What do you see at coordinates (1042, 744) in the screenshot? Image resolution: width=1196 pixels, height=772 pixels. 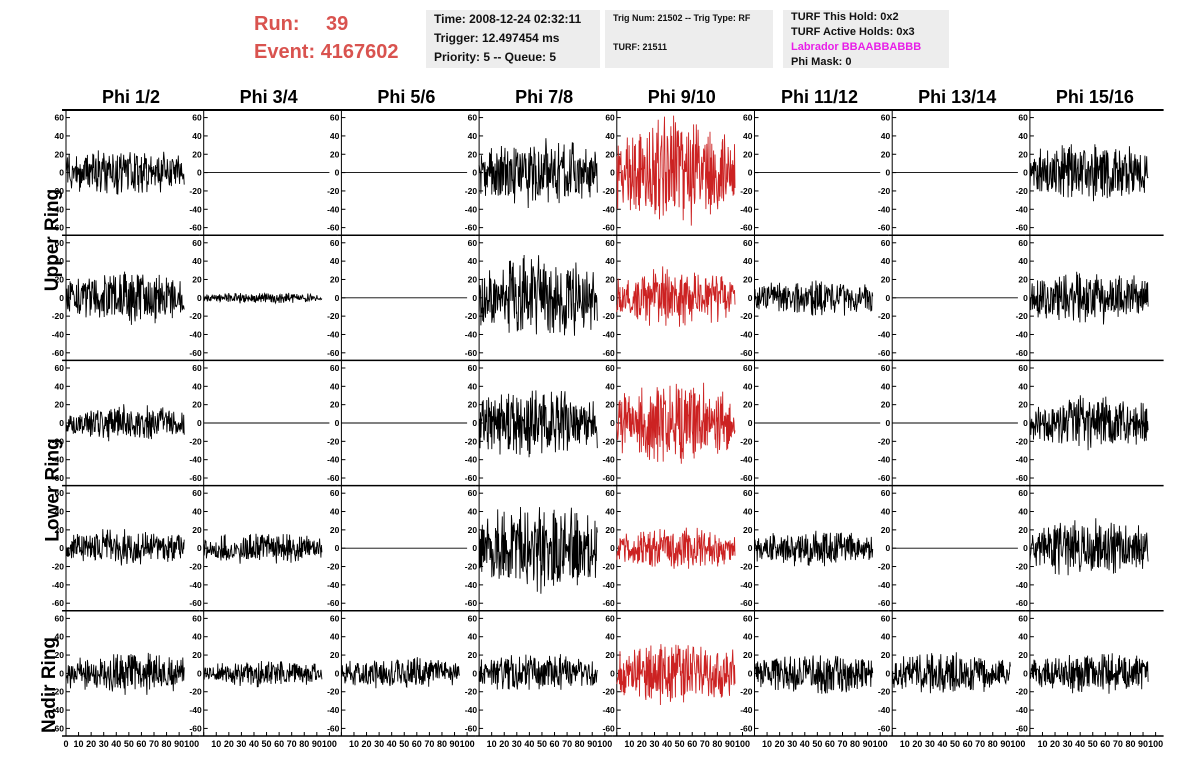 I see `x-tick-label: 10` at bounding box center [1042, 744].